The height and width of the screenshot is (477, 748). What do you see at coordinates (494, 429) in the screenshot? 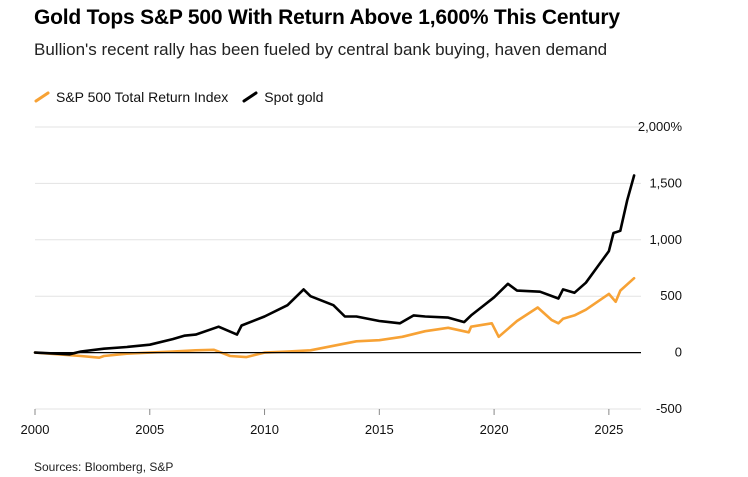
I see `x-tick-label: 2020` at bounding box center [494, 429].